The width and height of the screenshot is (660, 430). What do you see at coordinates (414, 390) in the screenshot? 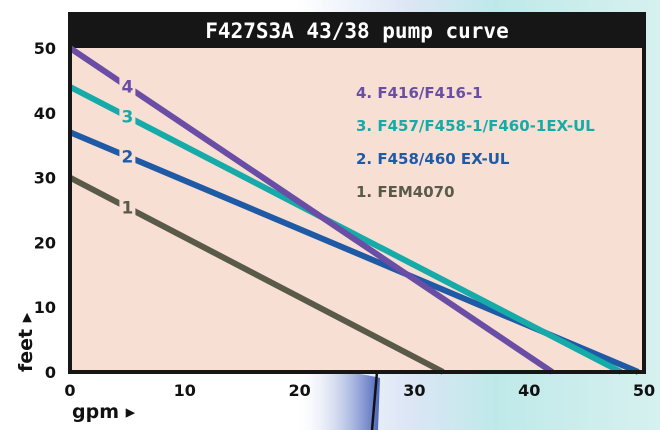
I see `x-tick-label: 30` at bounding box center [414, 390].